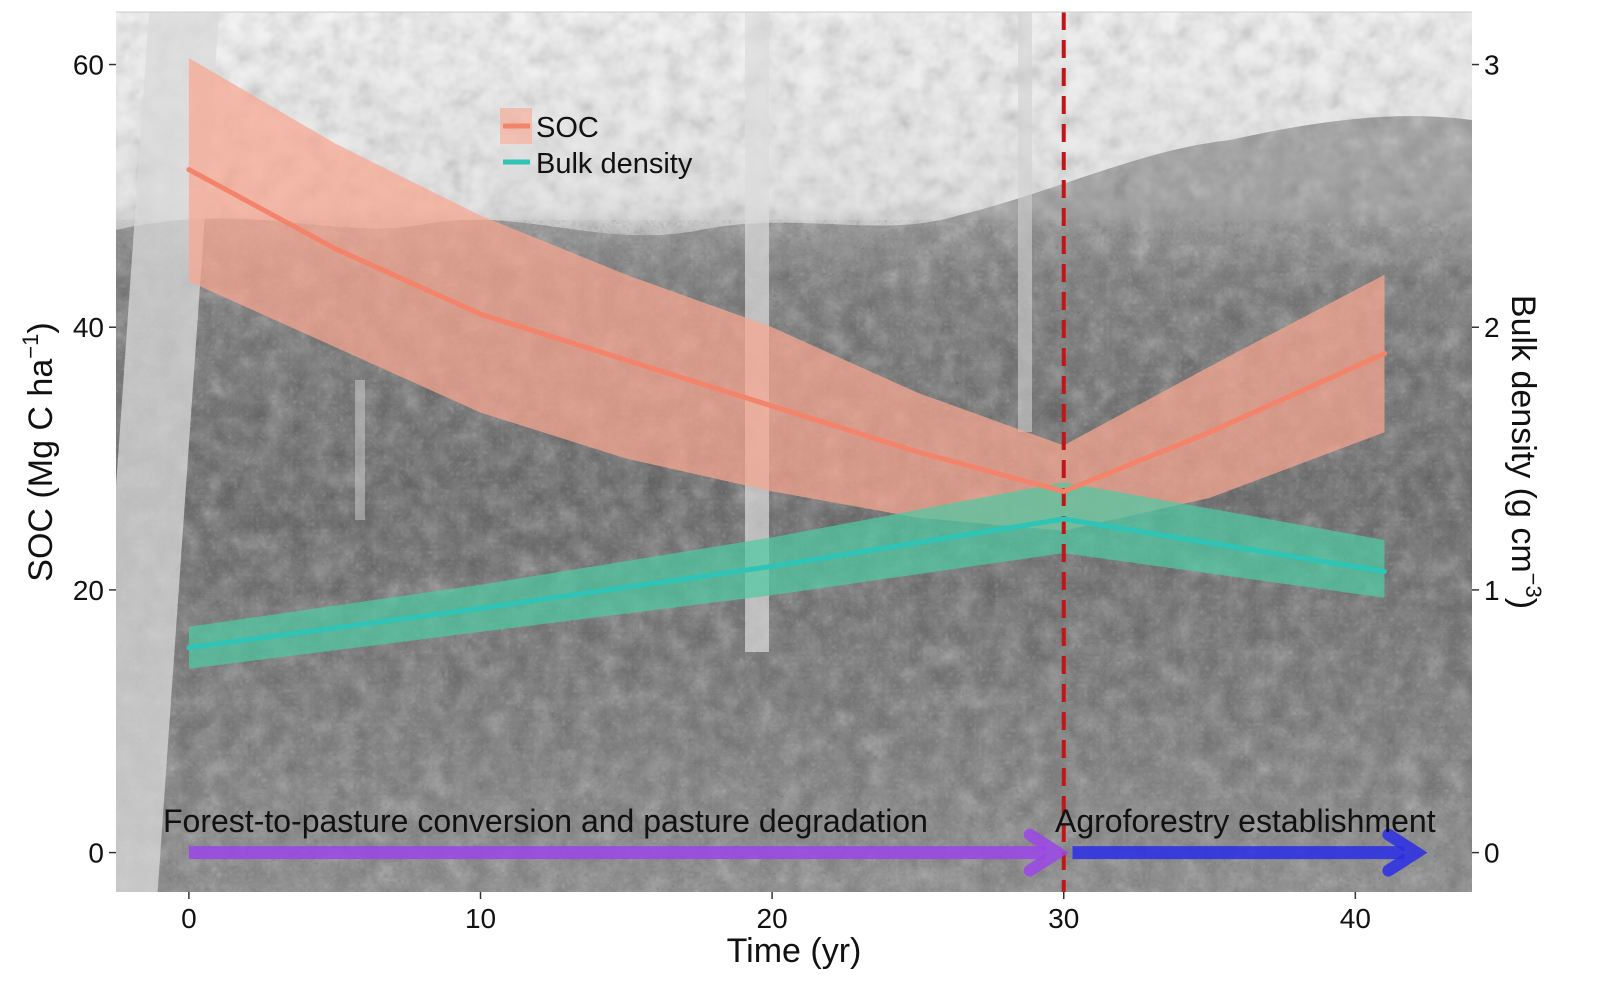 The height and width of the screenshot is (1000, 1600). I want to click on x-tick-label-20: 20, so click(772, 918).